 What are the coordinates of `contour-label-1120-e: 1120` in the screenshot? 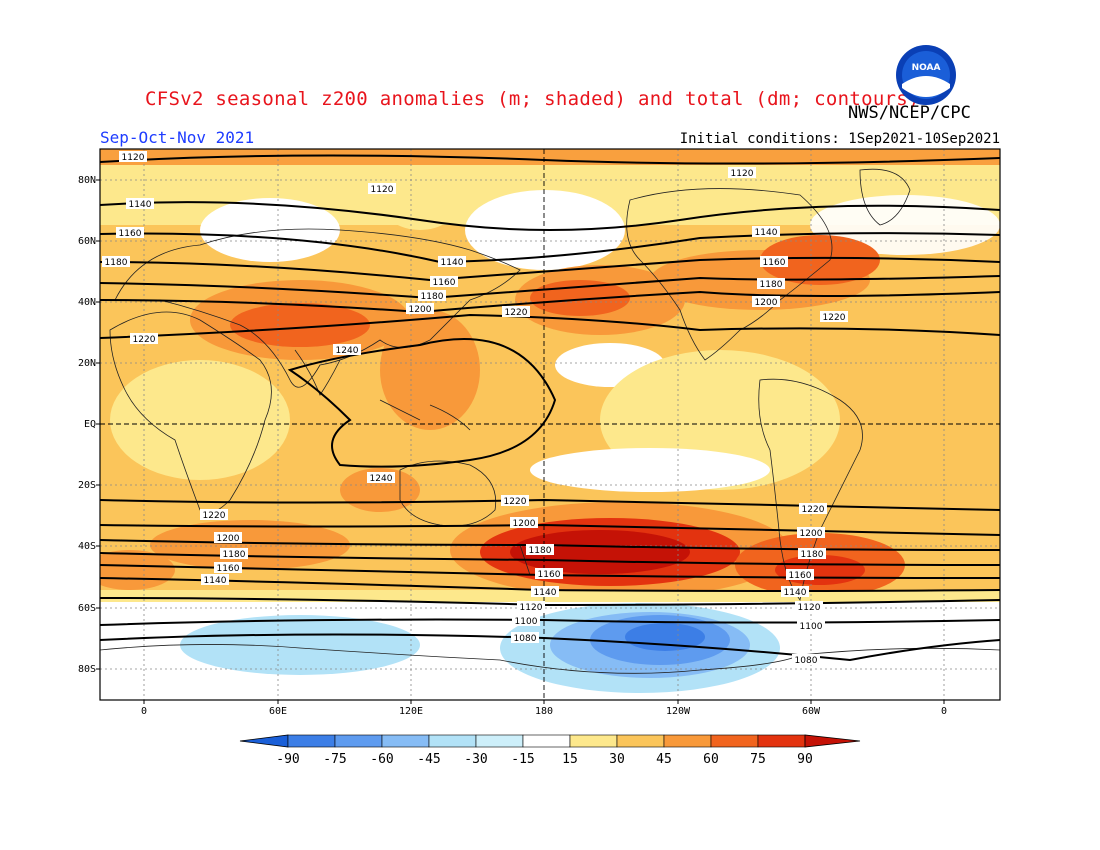 It's located at (809, 607).